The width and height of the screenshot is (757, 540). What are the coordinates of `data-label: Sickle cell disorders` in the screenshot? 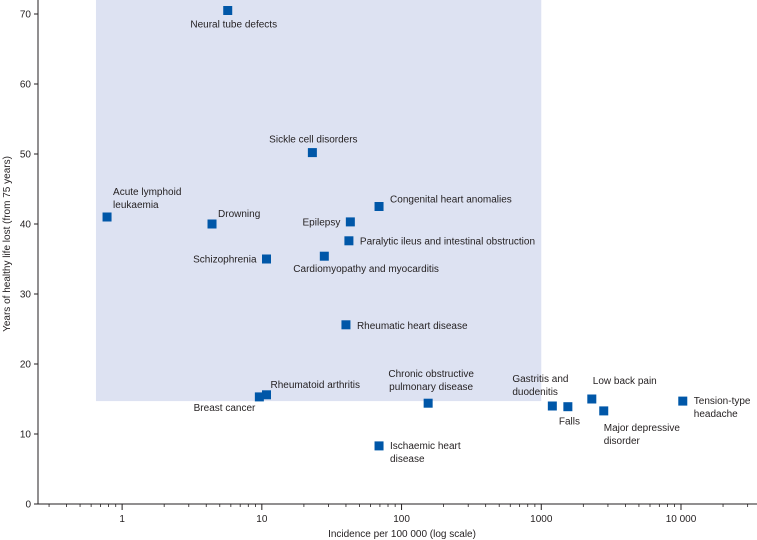 It's located at (313, 140).